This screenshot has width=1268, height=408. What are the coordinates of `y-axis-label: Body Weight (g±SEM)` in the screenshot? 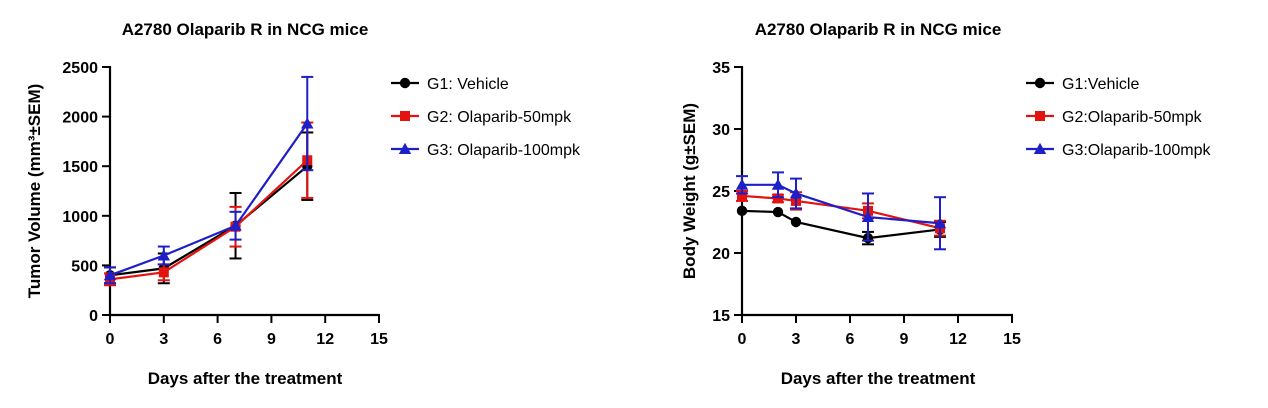 It's located at (689, 191).